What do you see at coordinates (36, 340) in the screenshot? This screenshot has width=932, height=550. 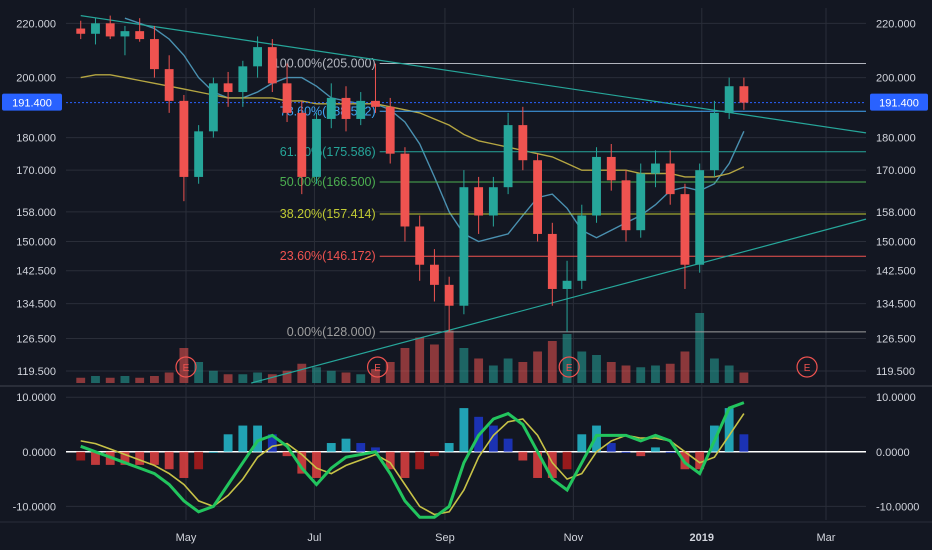 I see `y-tick-label-left: 126.500` at bounding box center [36, 340].